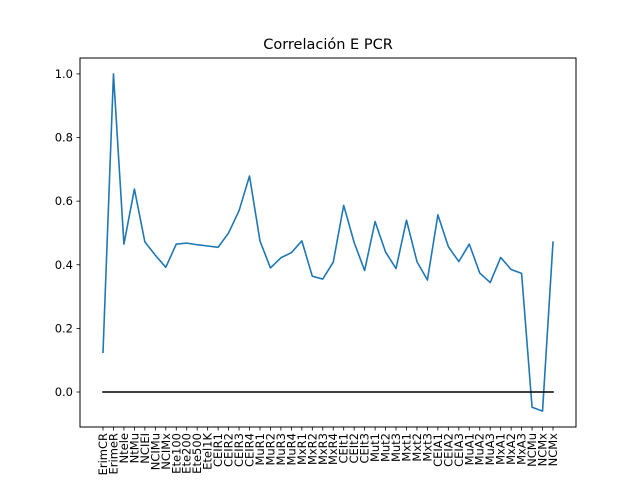 Image resolution: width=640 pixels, height=485 pixels. Describe the element at coordinates (270, 449) in the screenshot. I see `x-tick-label-16: MuR2` at that location.